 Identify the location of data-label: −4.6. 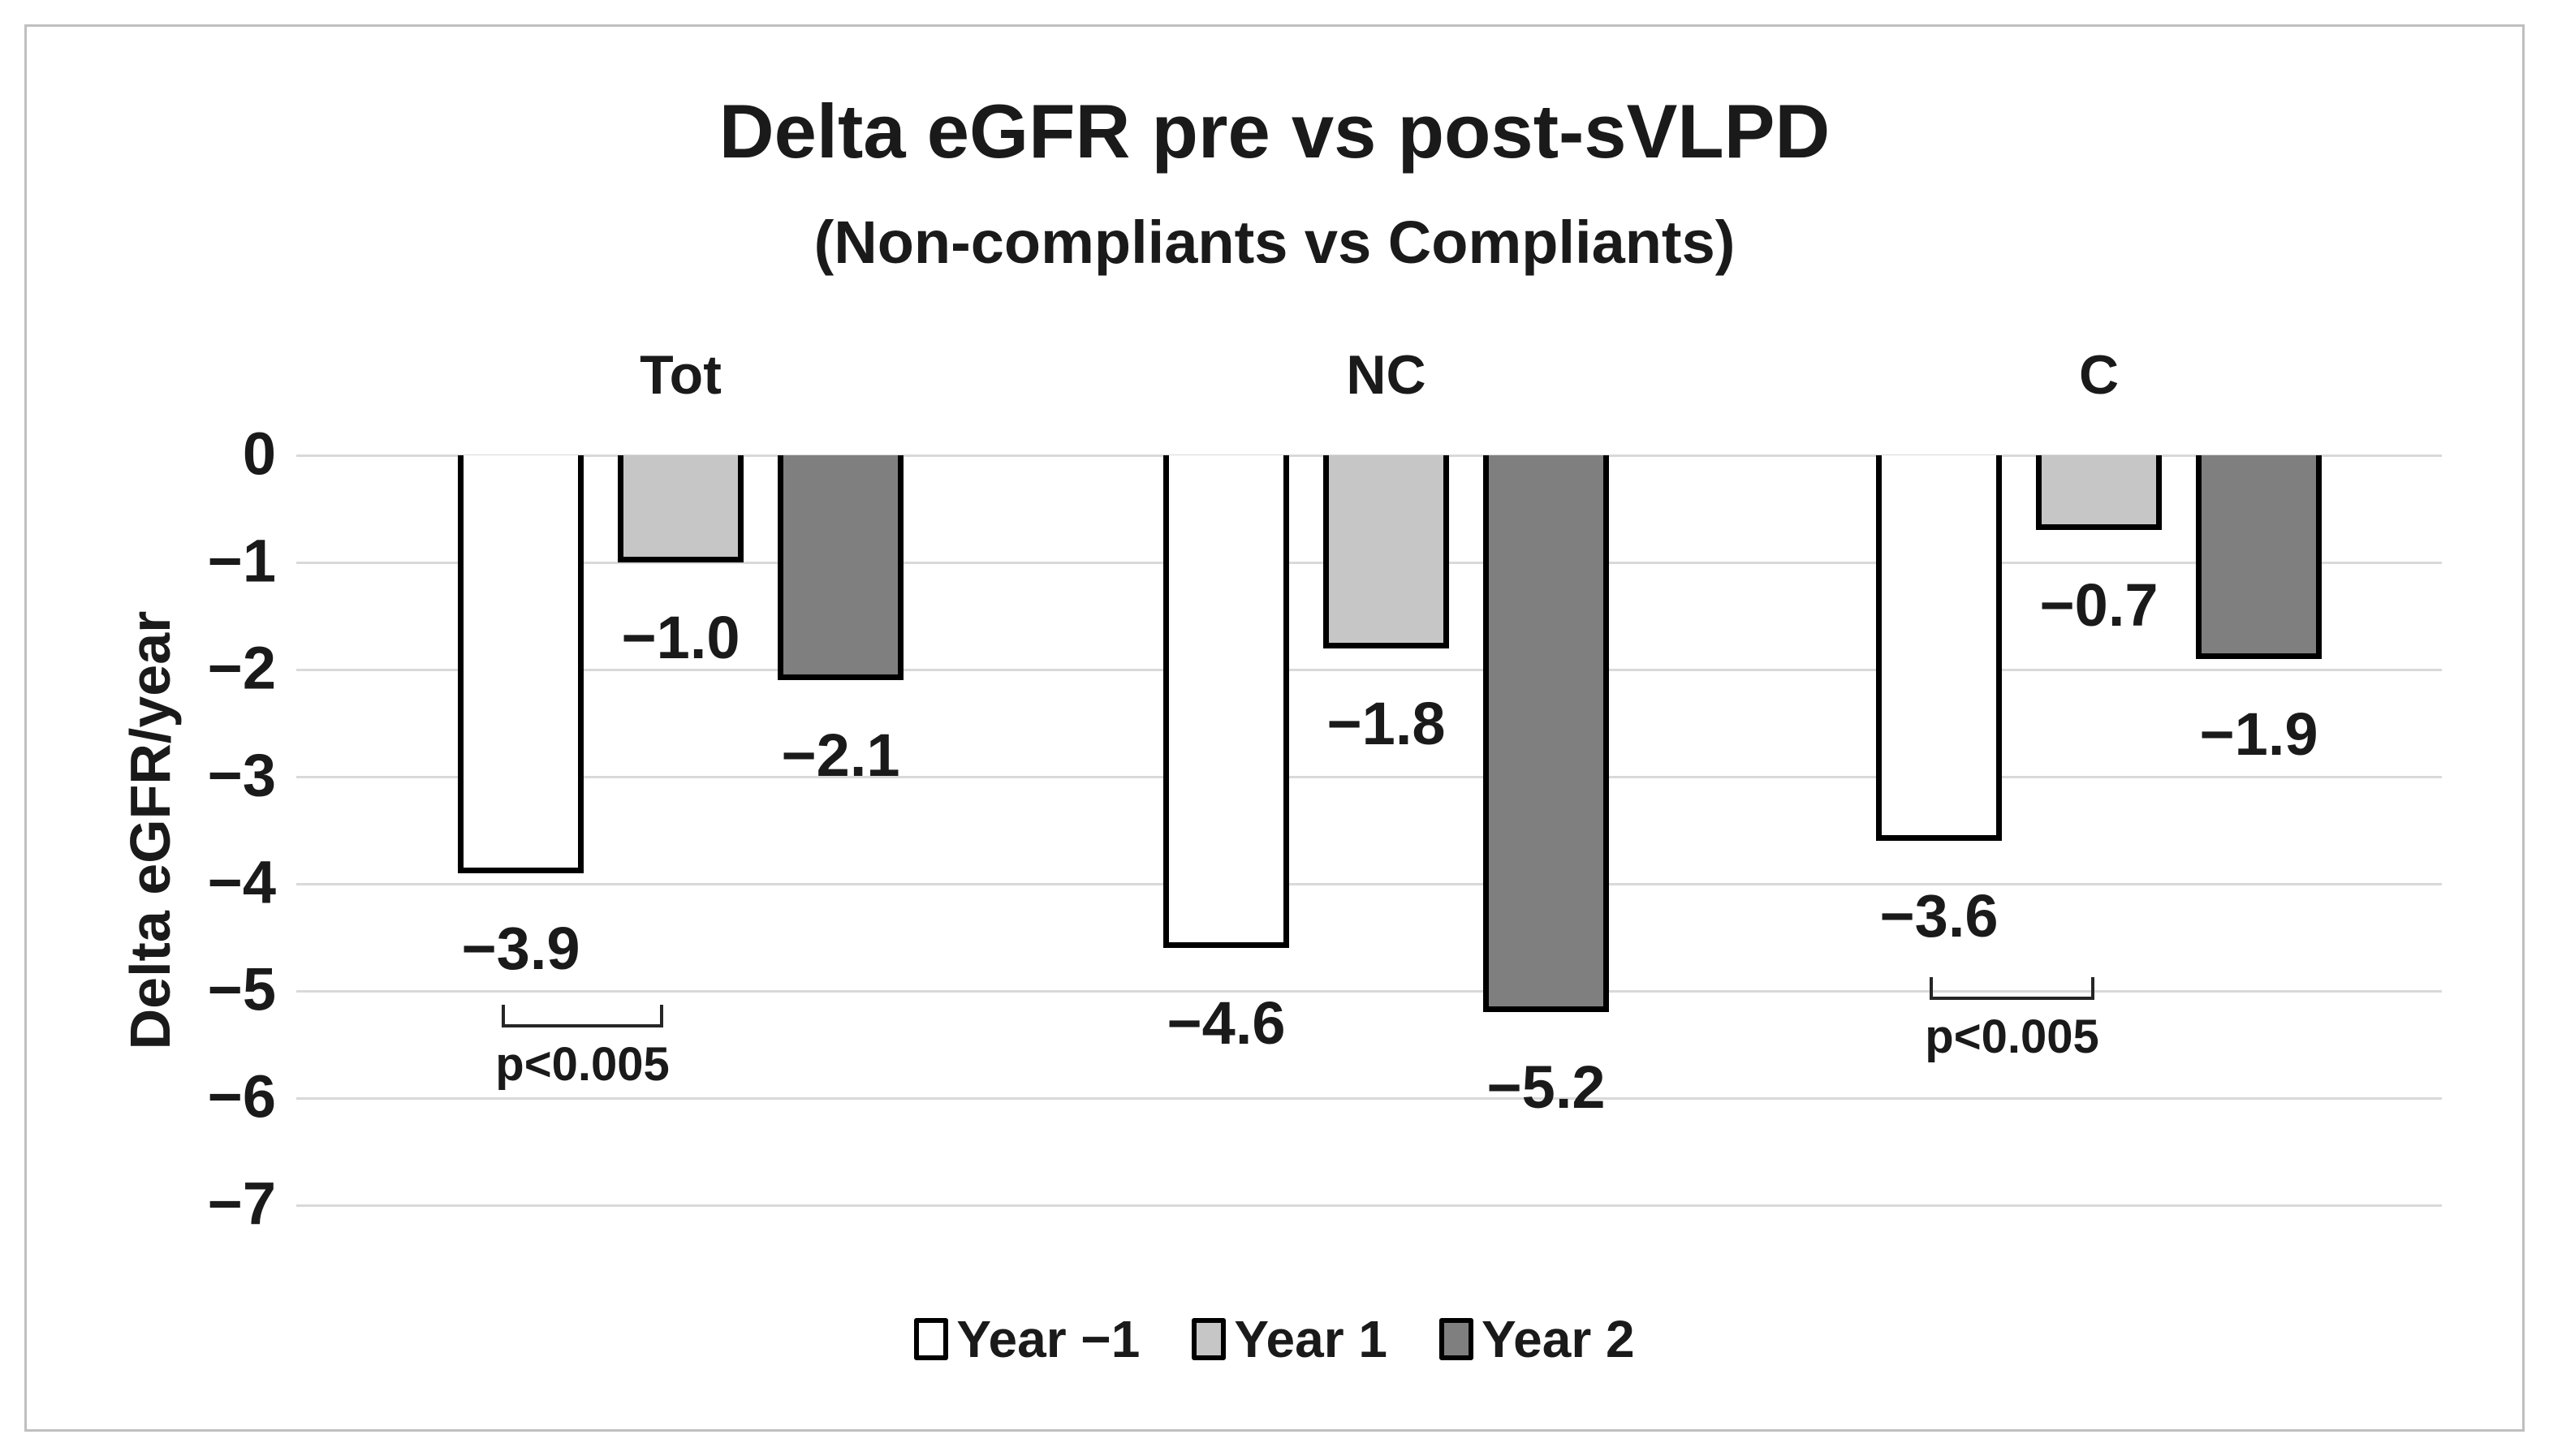
(1226, 1023).